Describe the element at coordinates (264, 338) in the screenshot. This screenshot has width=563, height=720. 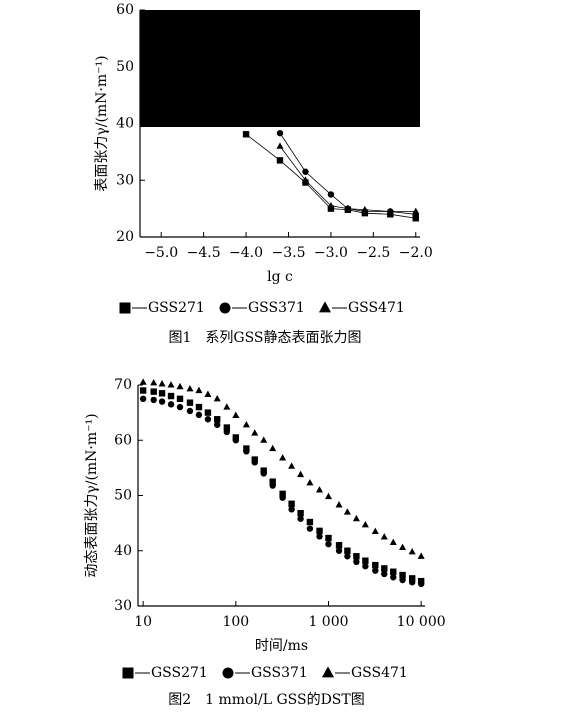
I see `figure-caption: 图1 系列GSS静态表面张力图` at that location.